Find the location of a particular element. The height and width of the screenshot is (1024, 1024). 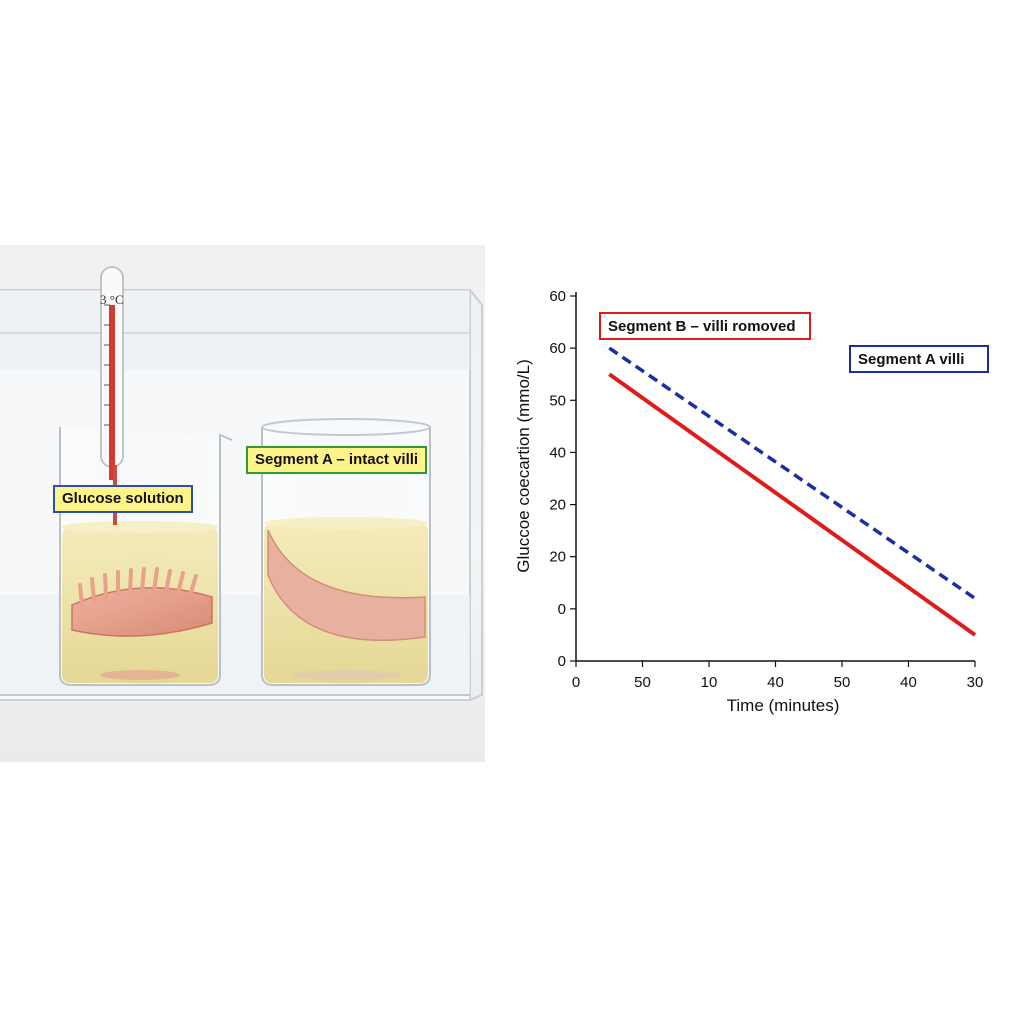

y-tick-label: 50 is located at coordinates (557, 400).